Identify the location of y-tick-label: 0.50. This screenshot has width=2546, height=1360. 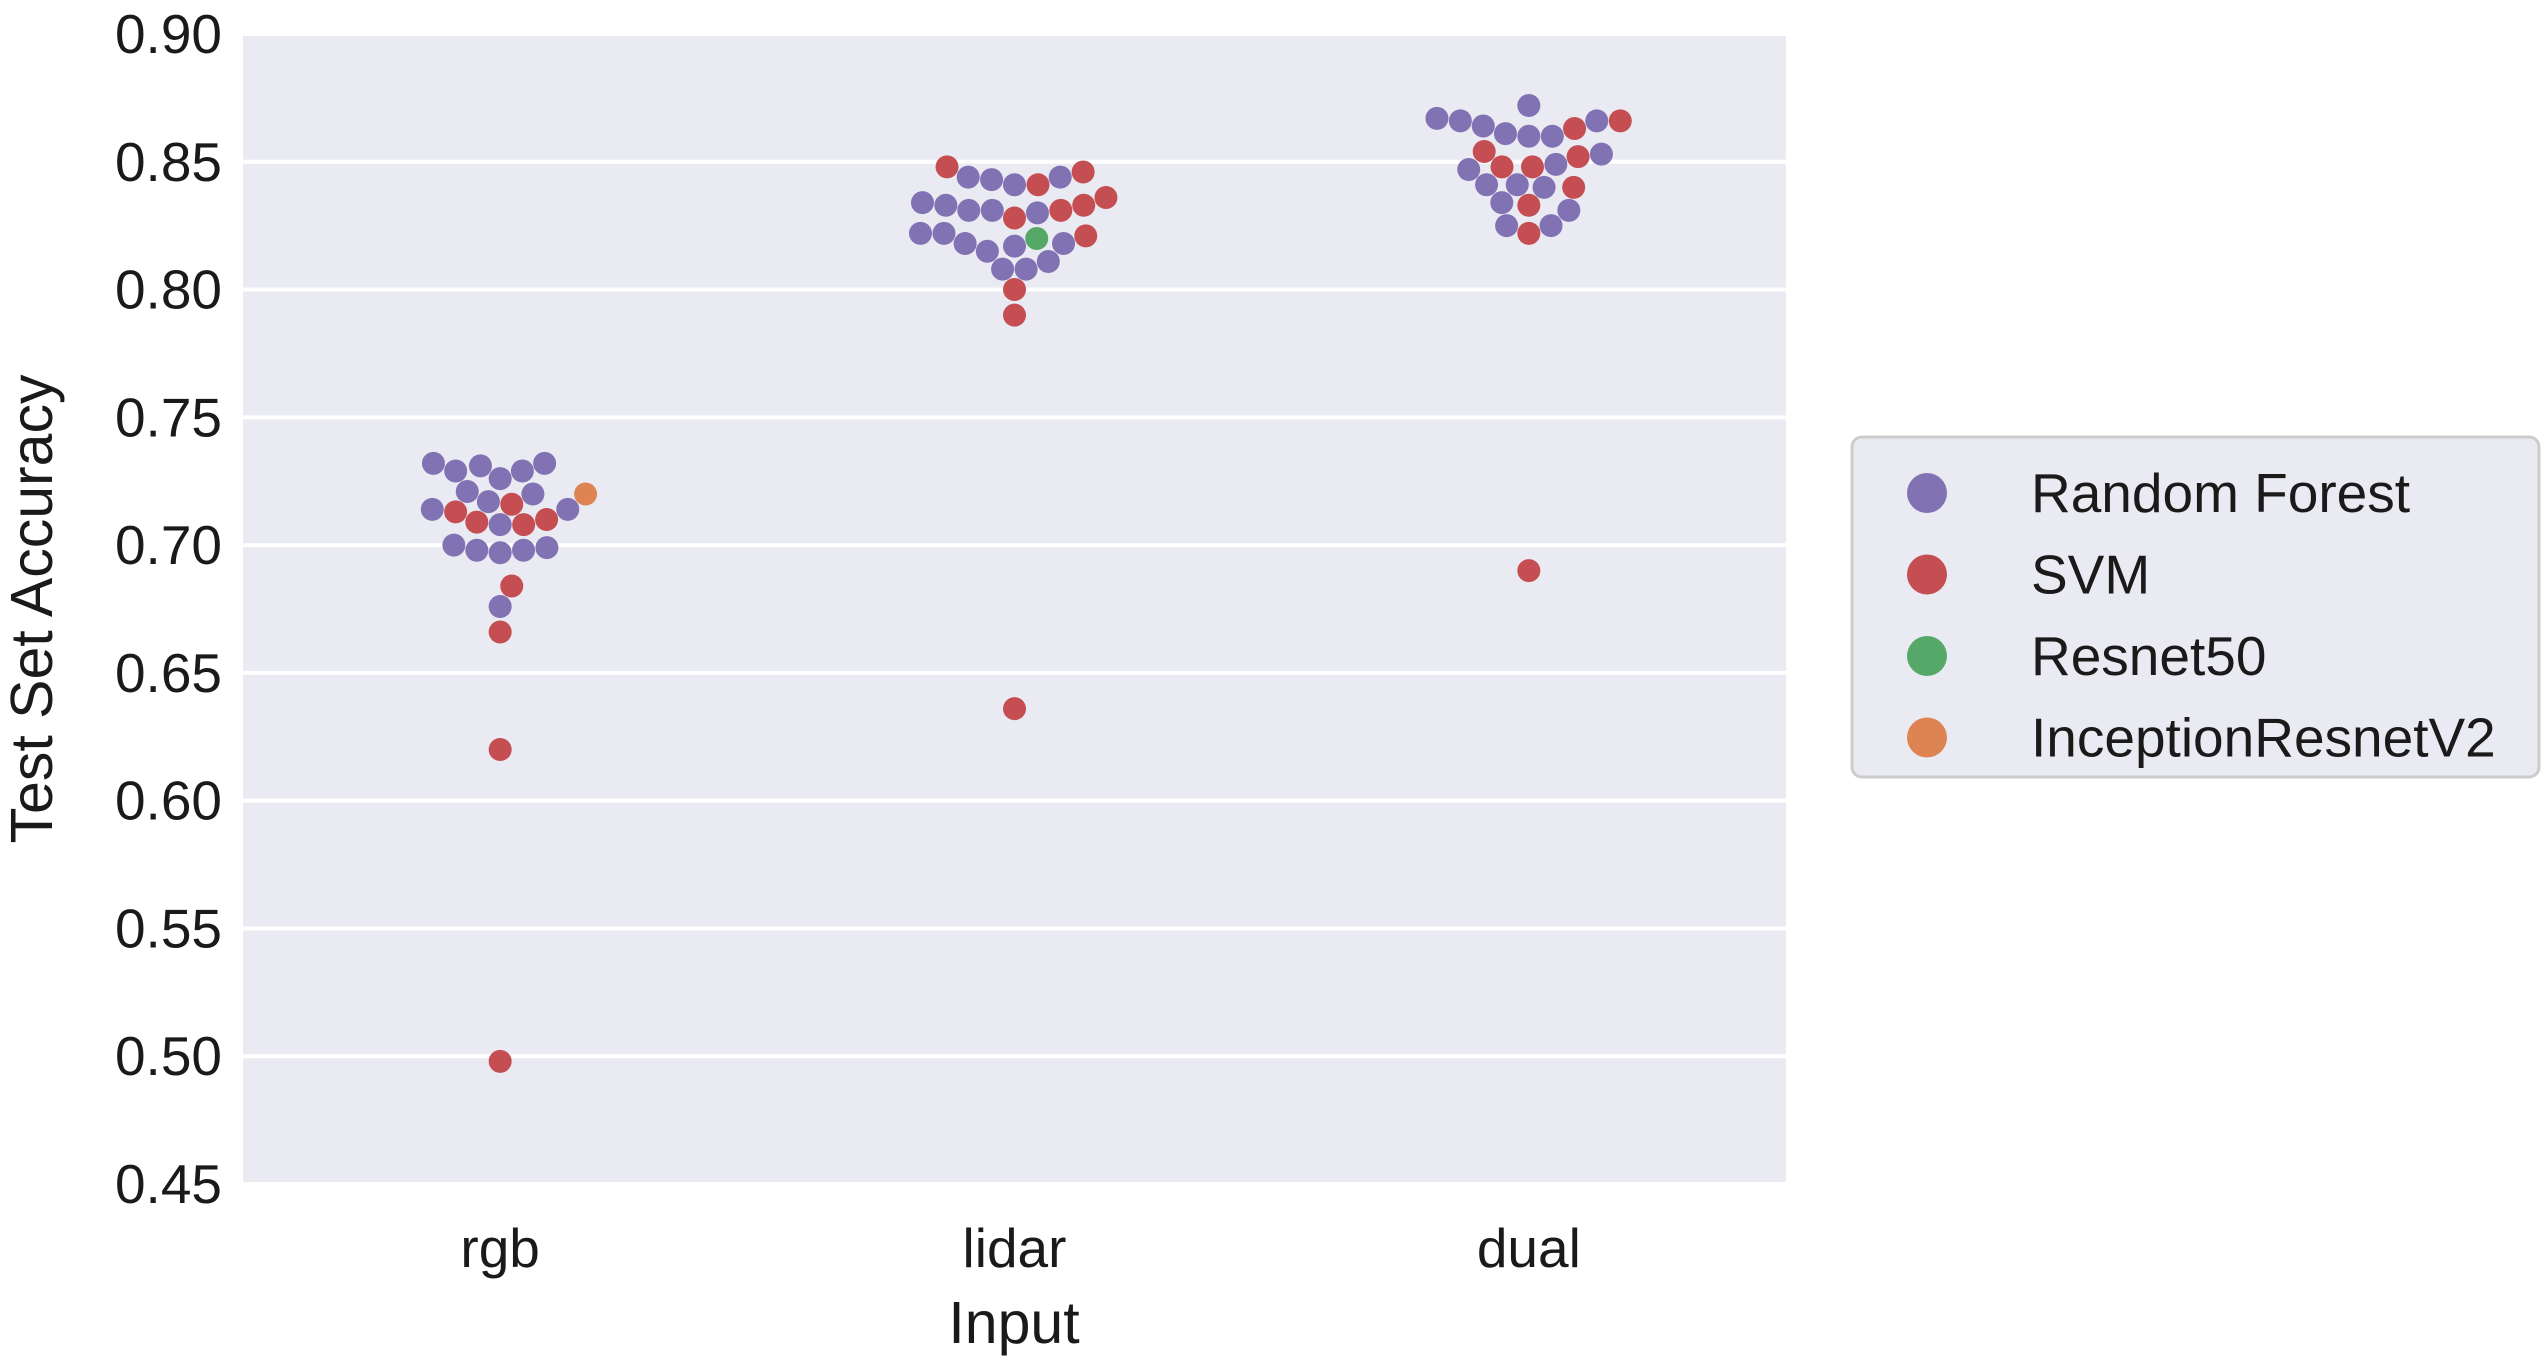
(168, 1056).